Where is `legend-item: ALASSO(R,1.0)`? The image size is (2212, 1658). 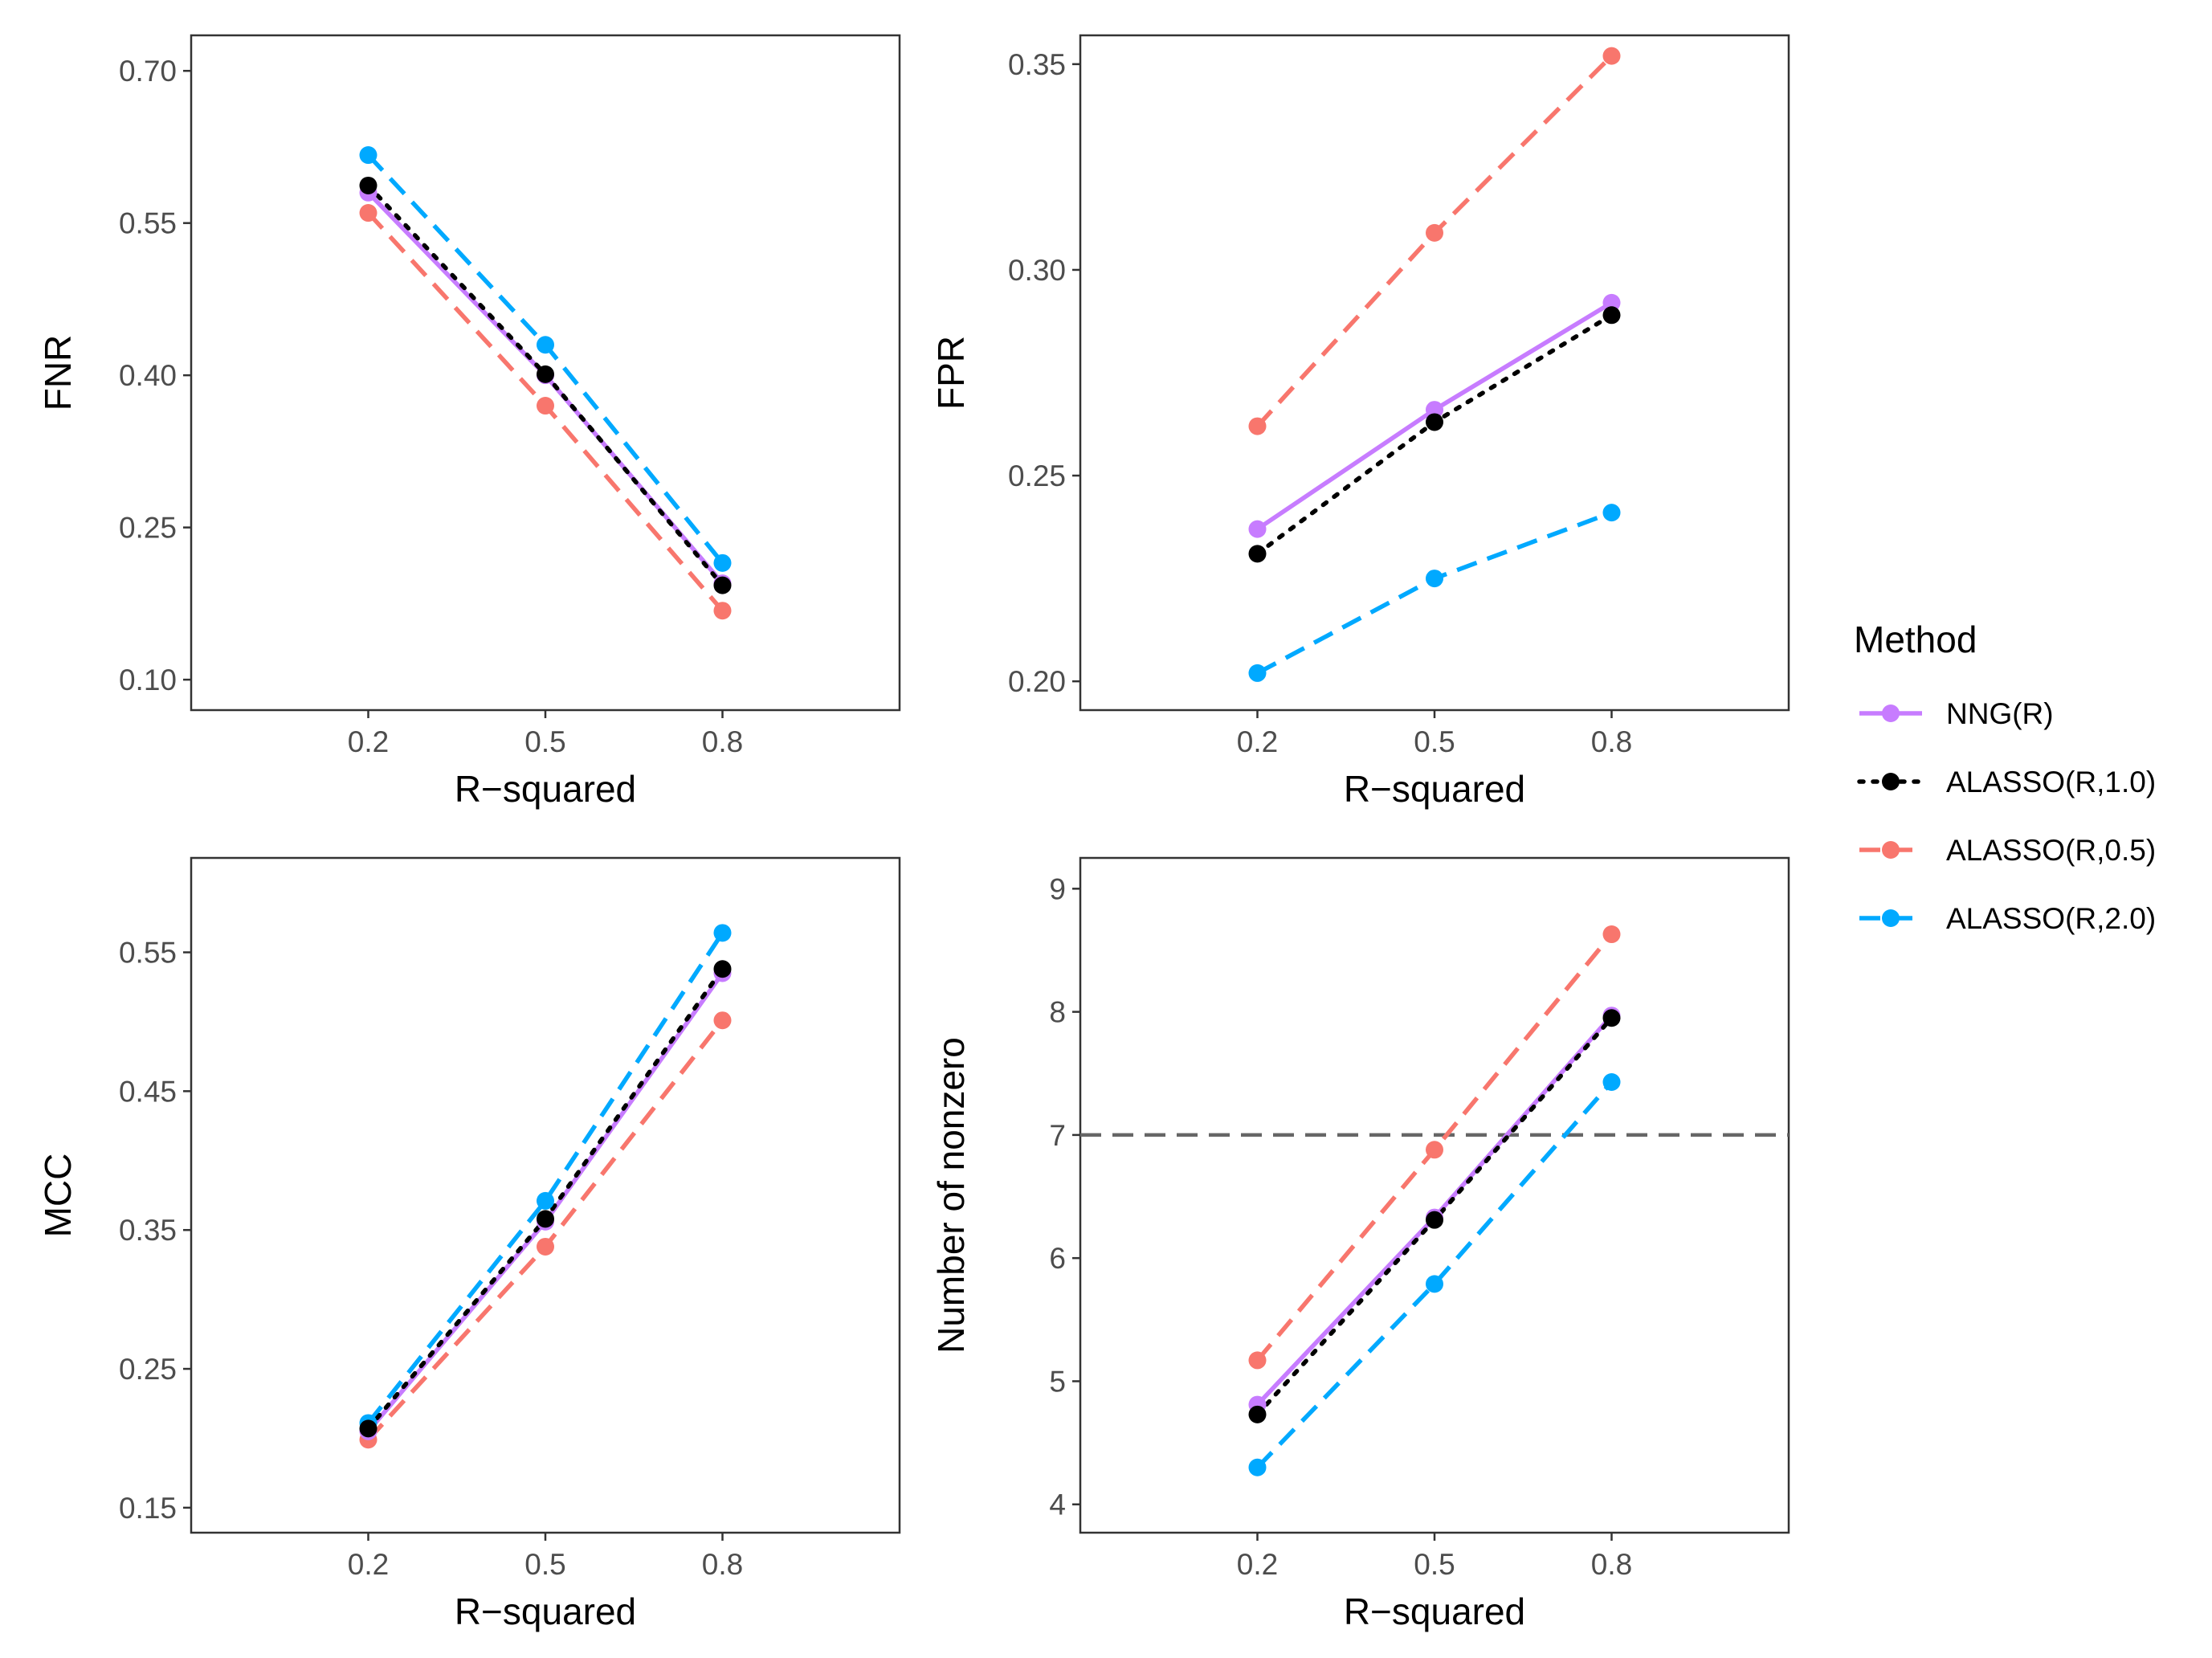
legend-item: ALASSO(R,1.0) is located at coordinates (2006, 782).